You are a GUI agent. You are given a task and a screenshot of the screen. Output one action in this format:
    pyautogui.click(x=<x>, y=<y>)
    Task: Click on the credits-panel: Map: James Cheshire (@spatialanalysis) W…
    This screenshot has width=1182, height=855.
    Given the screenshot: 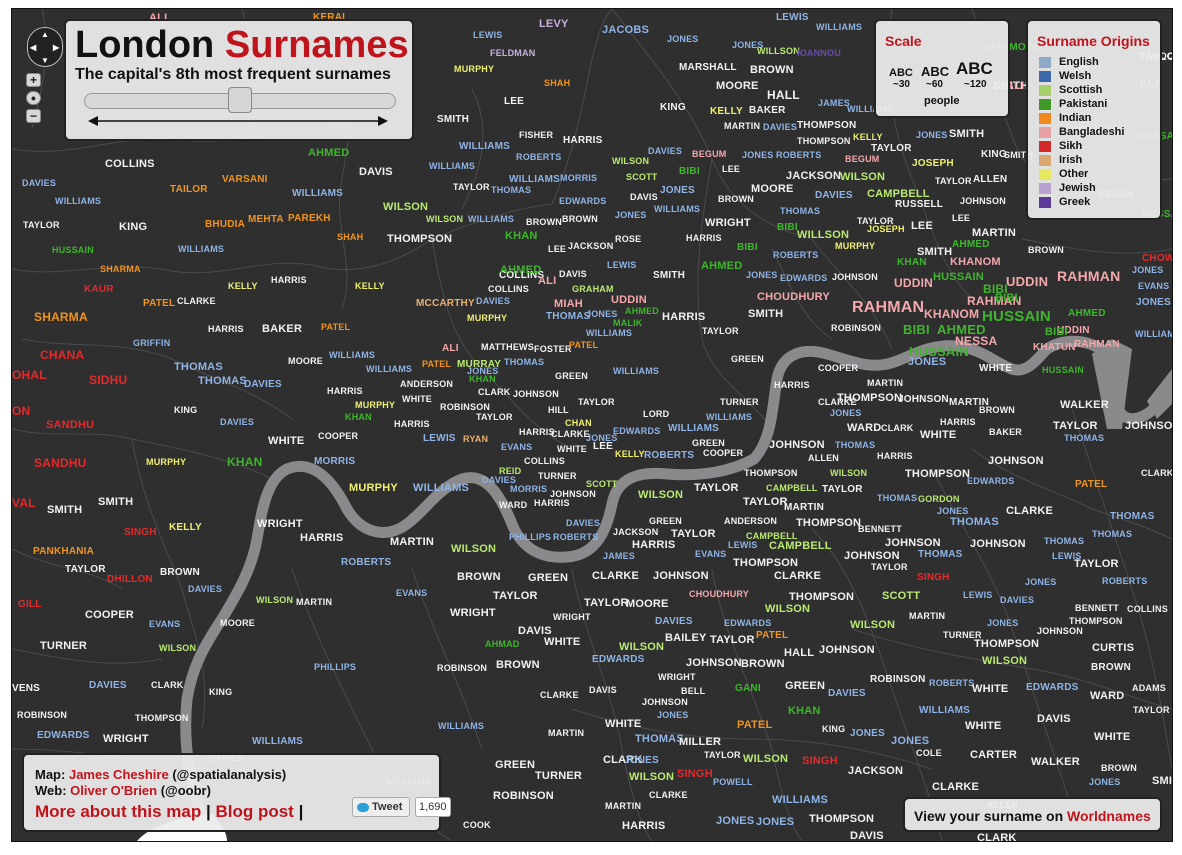 What is the action you would take?
    pyautogui.click(x=236, y=792)
    